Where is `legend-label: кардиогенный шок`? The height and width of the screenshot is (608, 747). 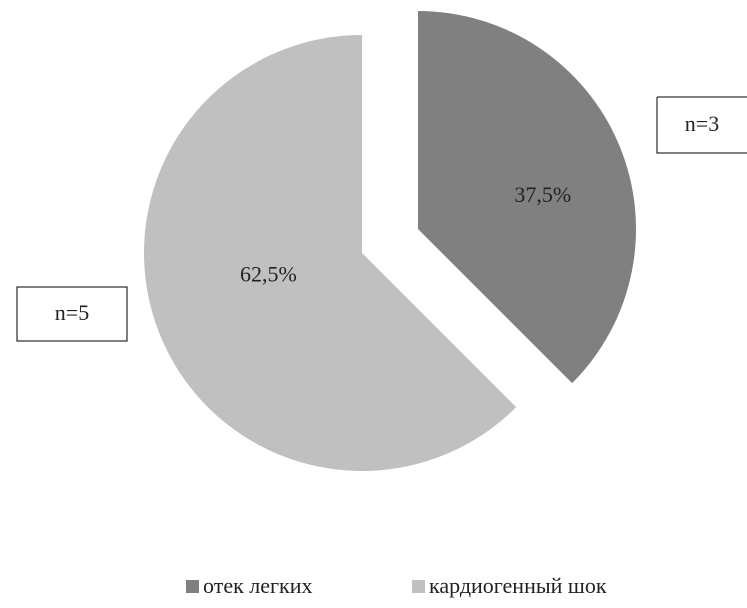 legend-label: кардиогенный шок is located at coordinates (518, 585).